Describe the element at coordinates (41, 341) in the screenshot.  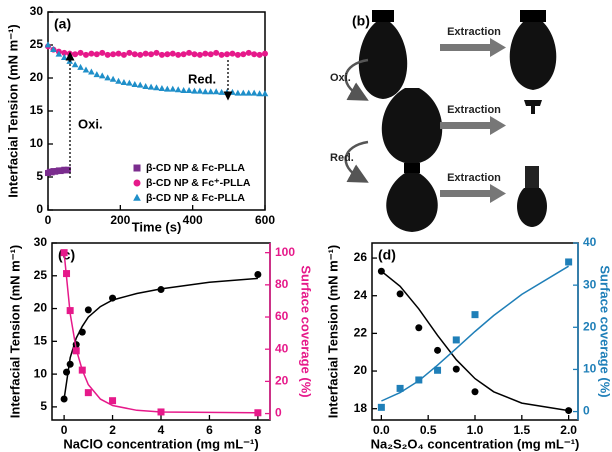
I see `y-tick-label: 15` at that location.